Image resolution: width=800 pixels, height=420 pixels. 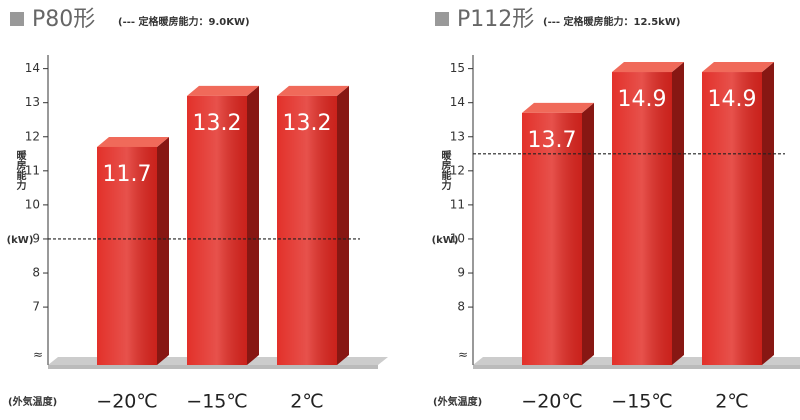 What do you see at coordinates (611, 21) in the screenshot?
I see `chart-subtitle: (--- 定格暖房能力：12.5kW)` at bounding box center [611, 21].